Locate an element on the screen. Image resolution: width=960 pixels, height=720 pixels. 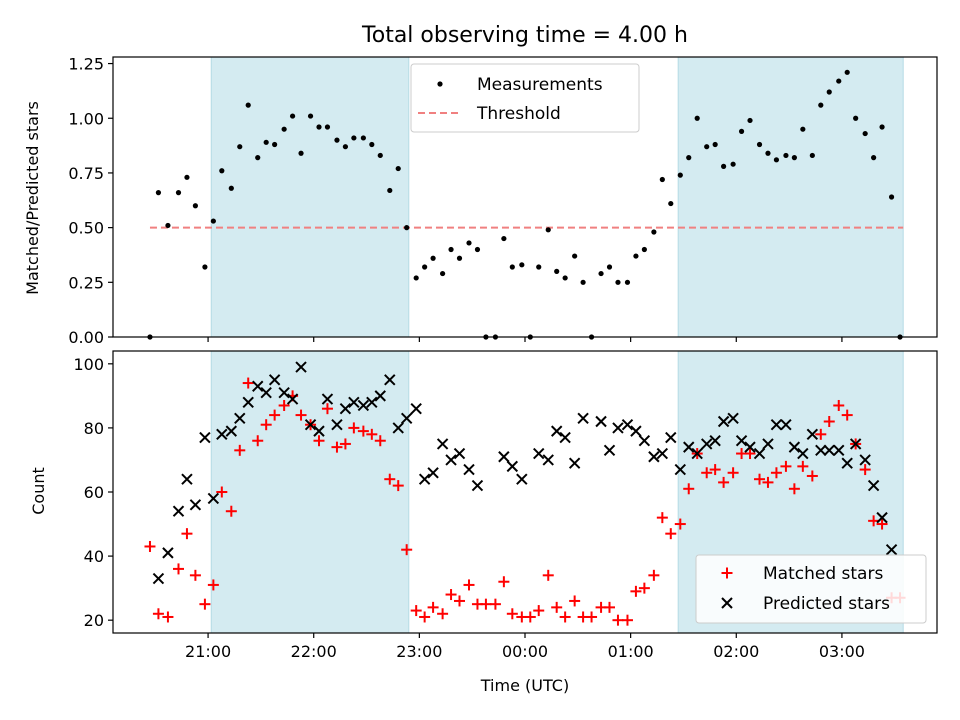
bottom-x-tick-label: 23:00 is located at coordinates (419, 651).